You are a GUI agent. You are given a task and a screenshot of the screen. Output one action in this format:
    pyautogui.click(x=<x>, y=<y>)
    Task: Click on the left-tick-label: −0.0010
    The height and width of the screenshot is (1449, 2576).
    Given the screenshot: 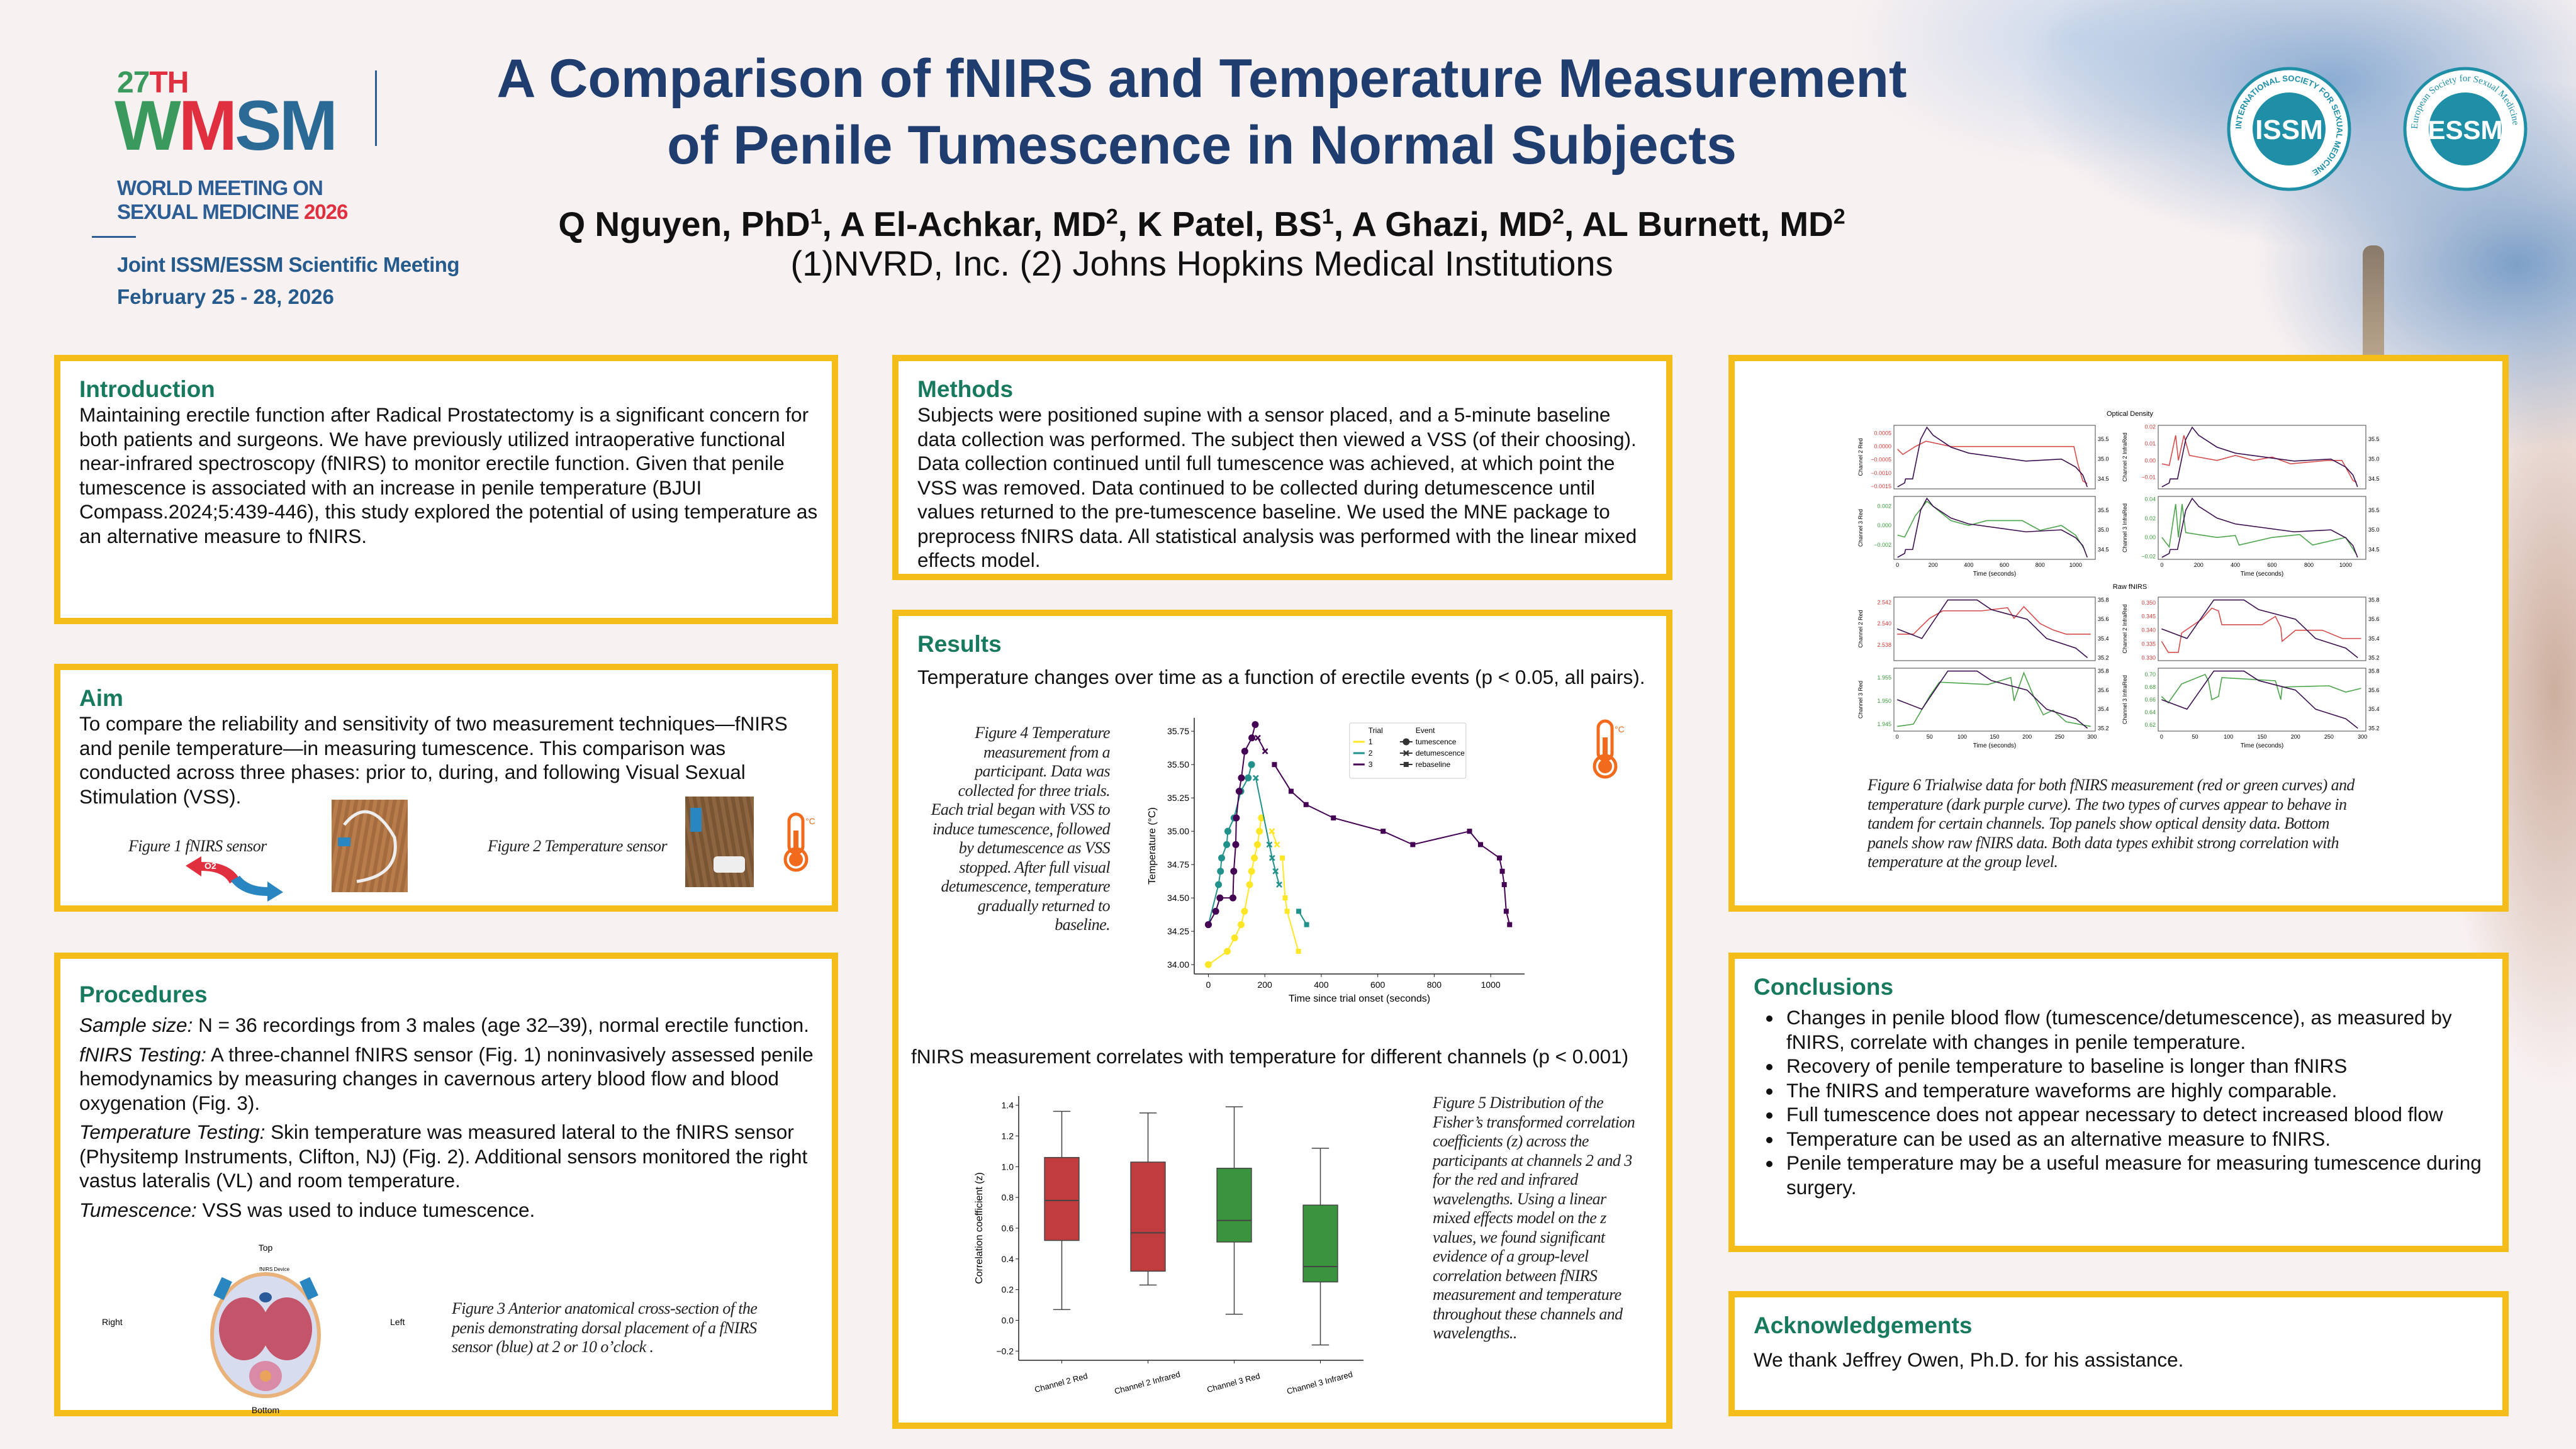 What is the action you would take?
    pyautogui.click(x=1881, y=473)
    